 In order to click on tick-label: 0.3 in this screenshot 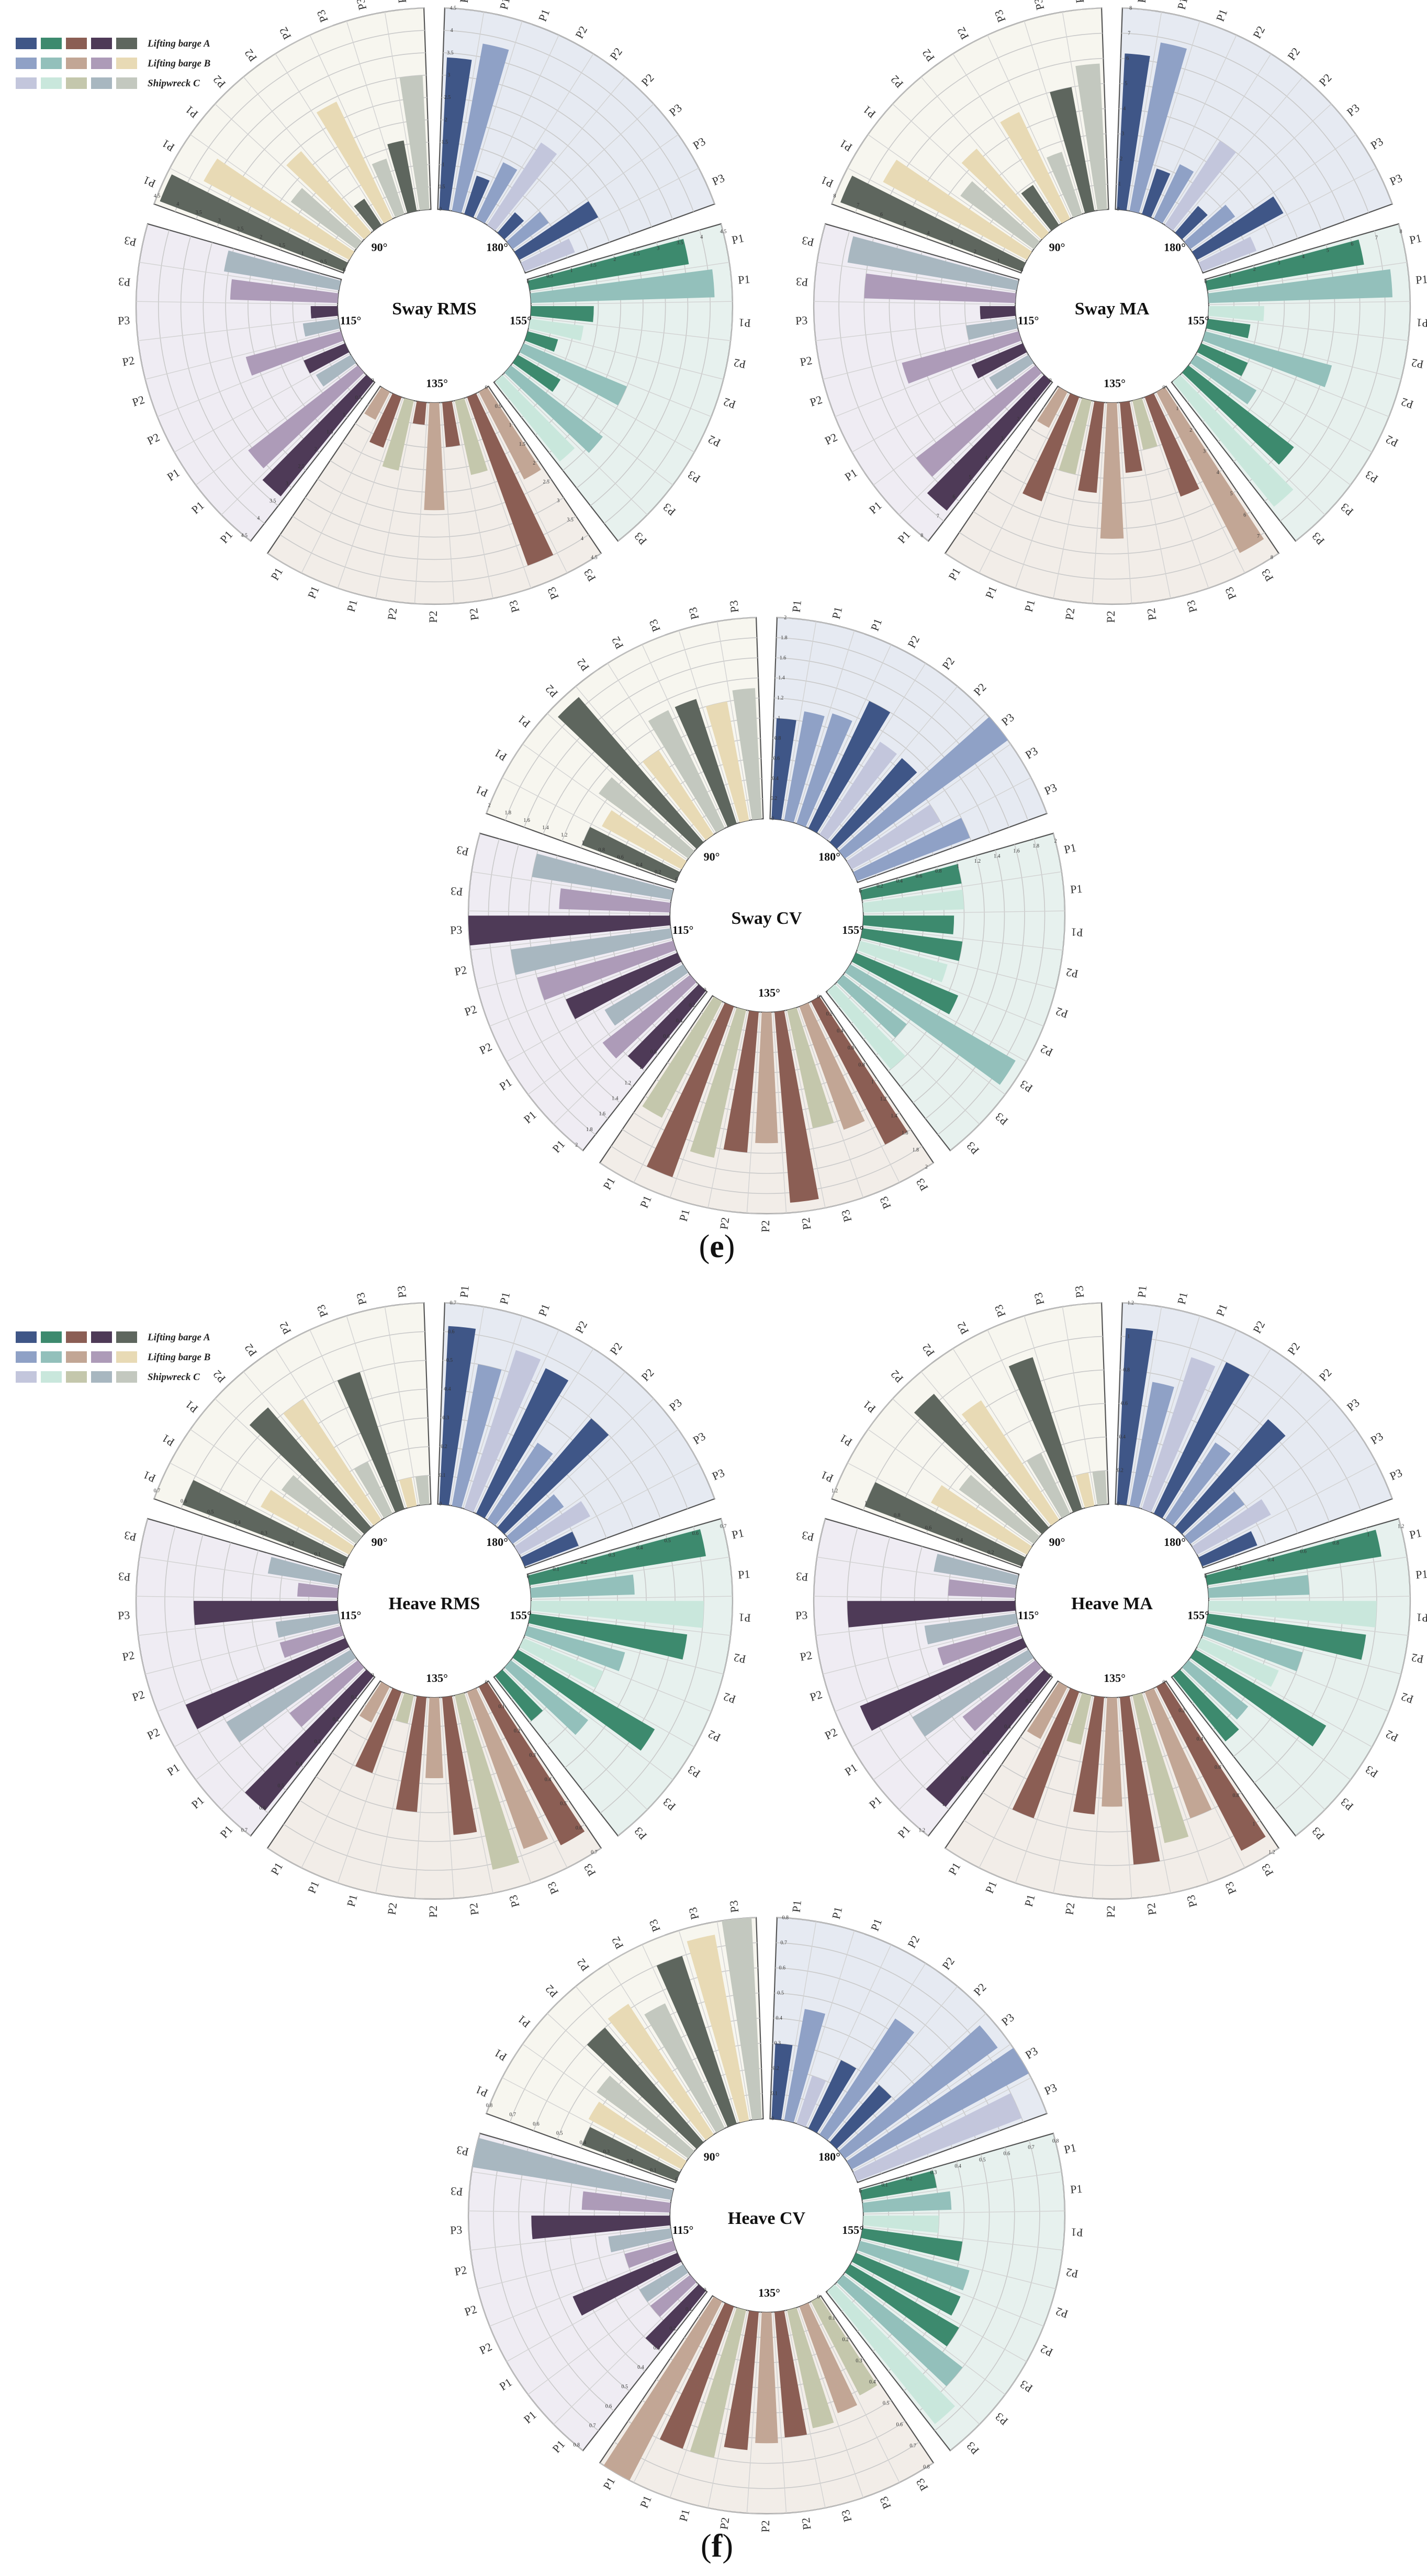, I will do `click(777, 2044)`.